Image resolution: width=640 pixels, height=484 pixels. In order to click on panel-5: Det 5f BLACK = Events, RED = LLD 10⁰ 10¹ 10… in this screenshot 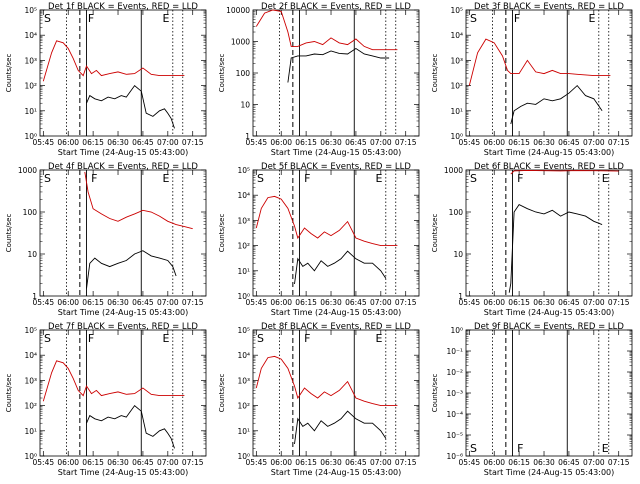, I will do `click(319, 239)`.